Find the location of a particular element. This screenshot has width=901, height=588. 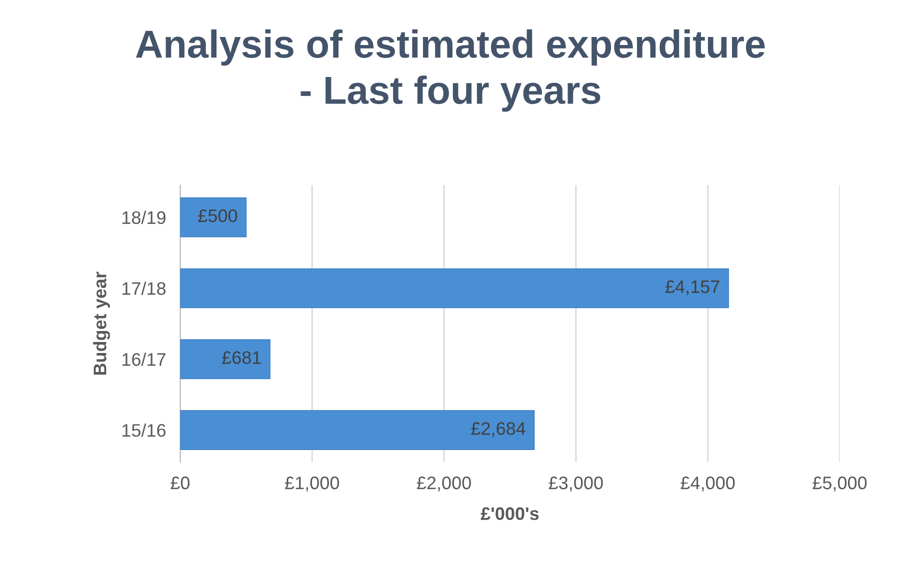

x-axis-title: £'000's is located at coordinates (509, 513).